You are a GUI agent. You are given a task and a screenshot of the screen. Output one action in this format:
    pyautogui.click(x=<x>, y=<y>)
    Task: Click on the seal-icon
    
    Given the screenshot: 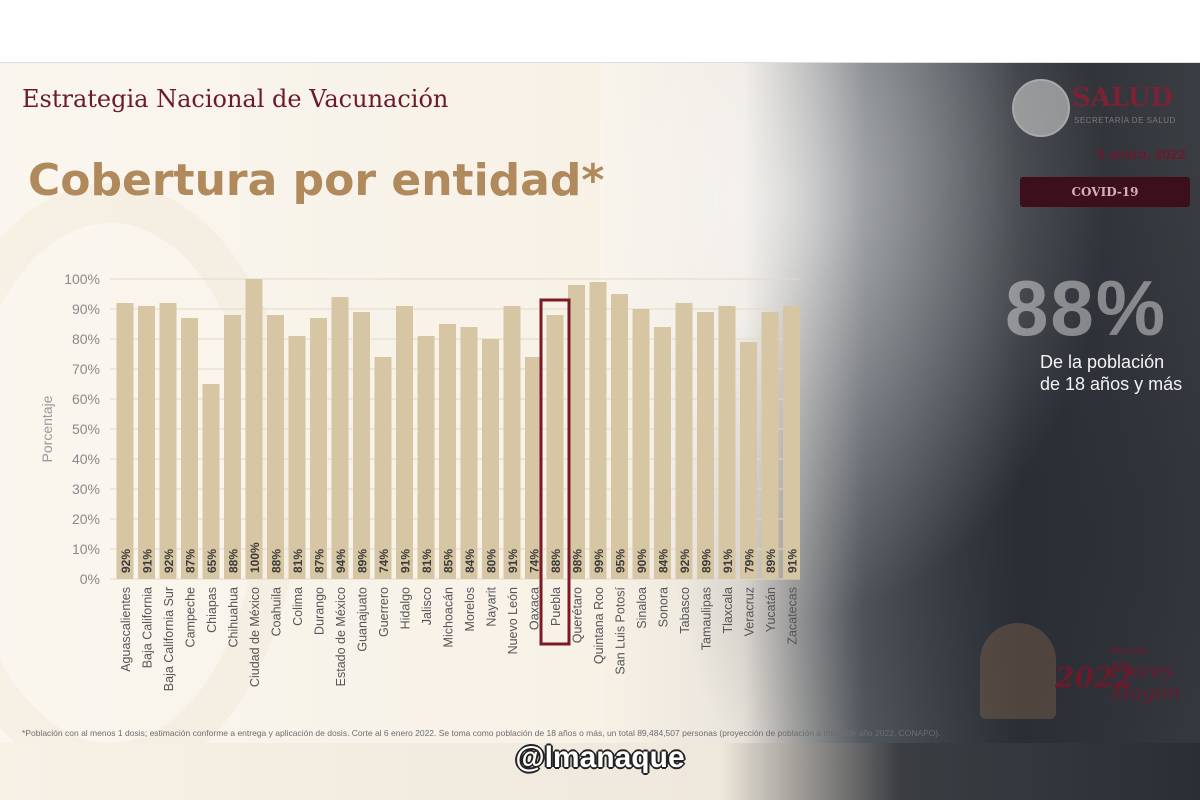 What is the action you would take?
    pyautogui.click(x=1041, y=108)
    